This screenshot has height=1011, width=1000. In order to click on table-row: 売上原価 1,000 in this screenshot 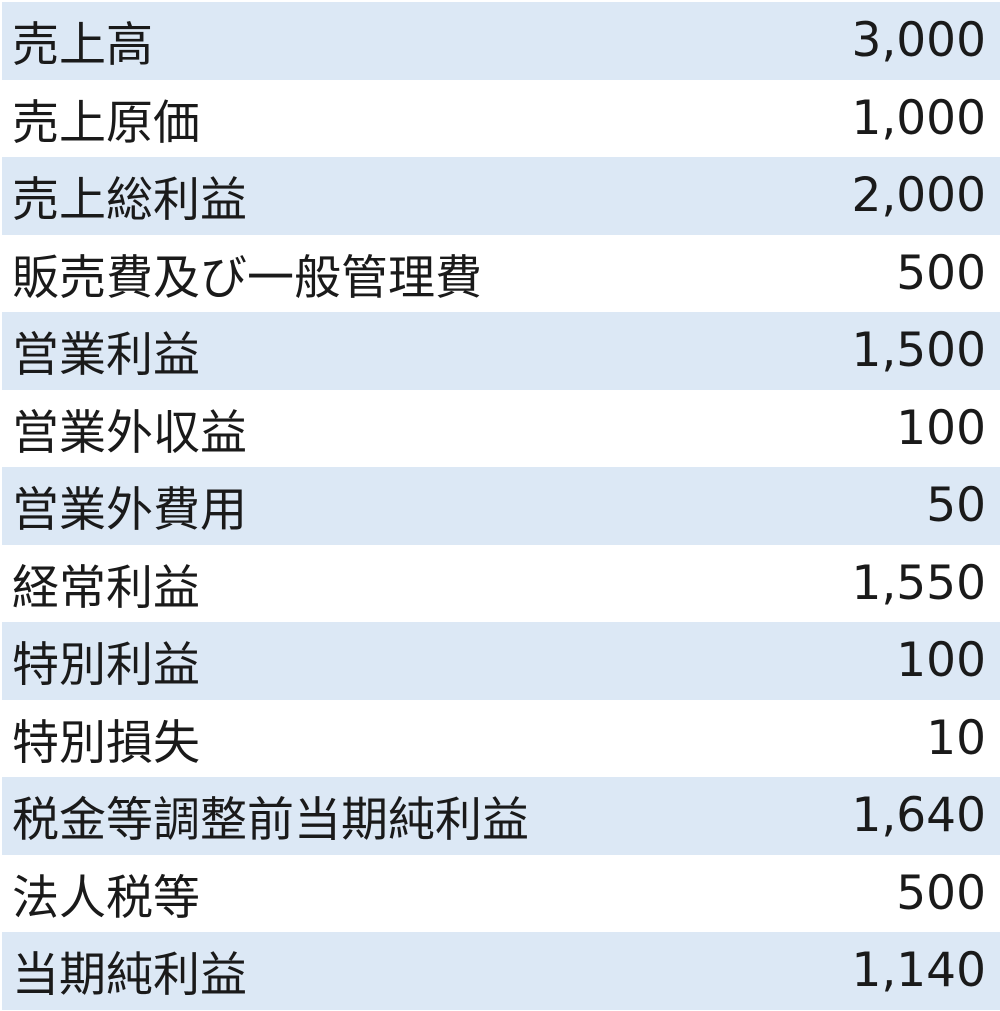, I will do `click(501, 118)`.